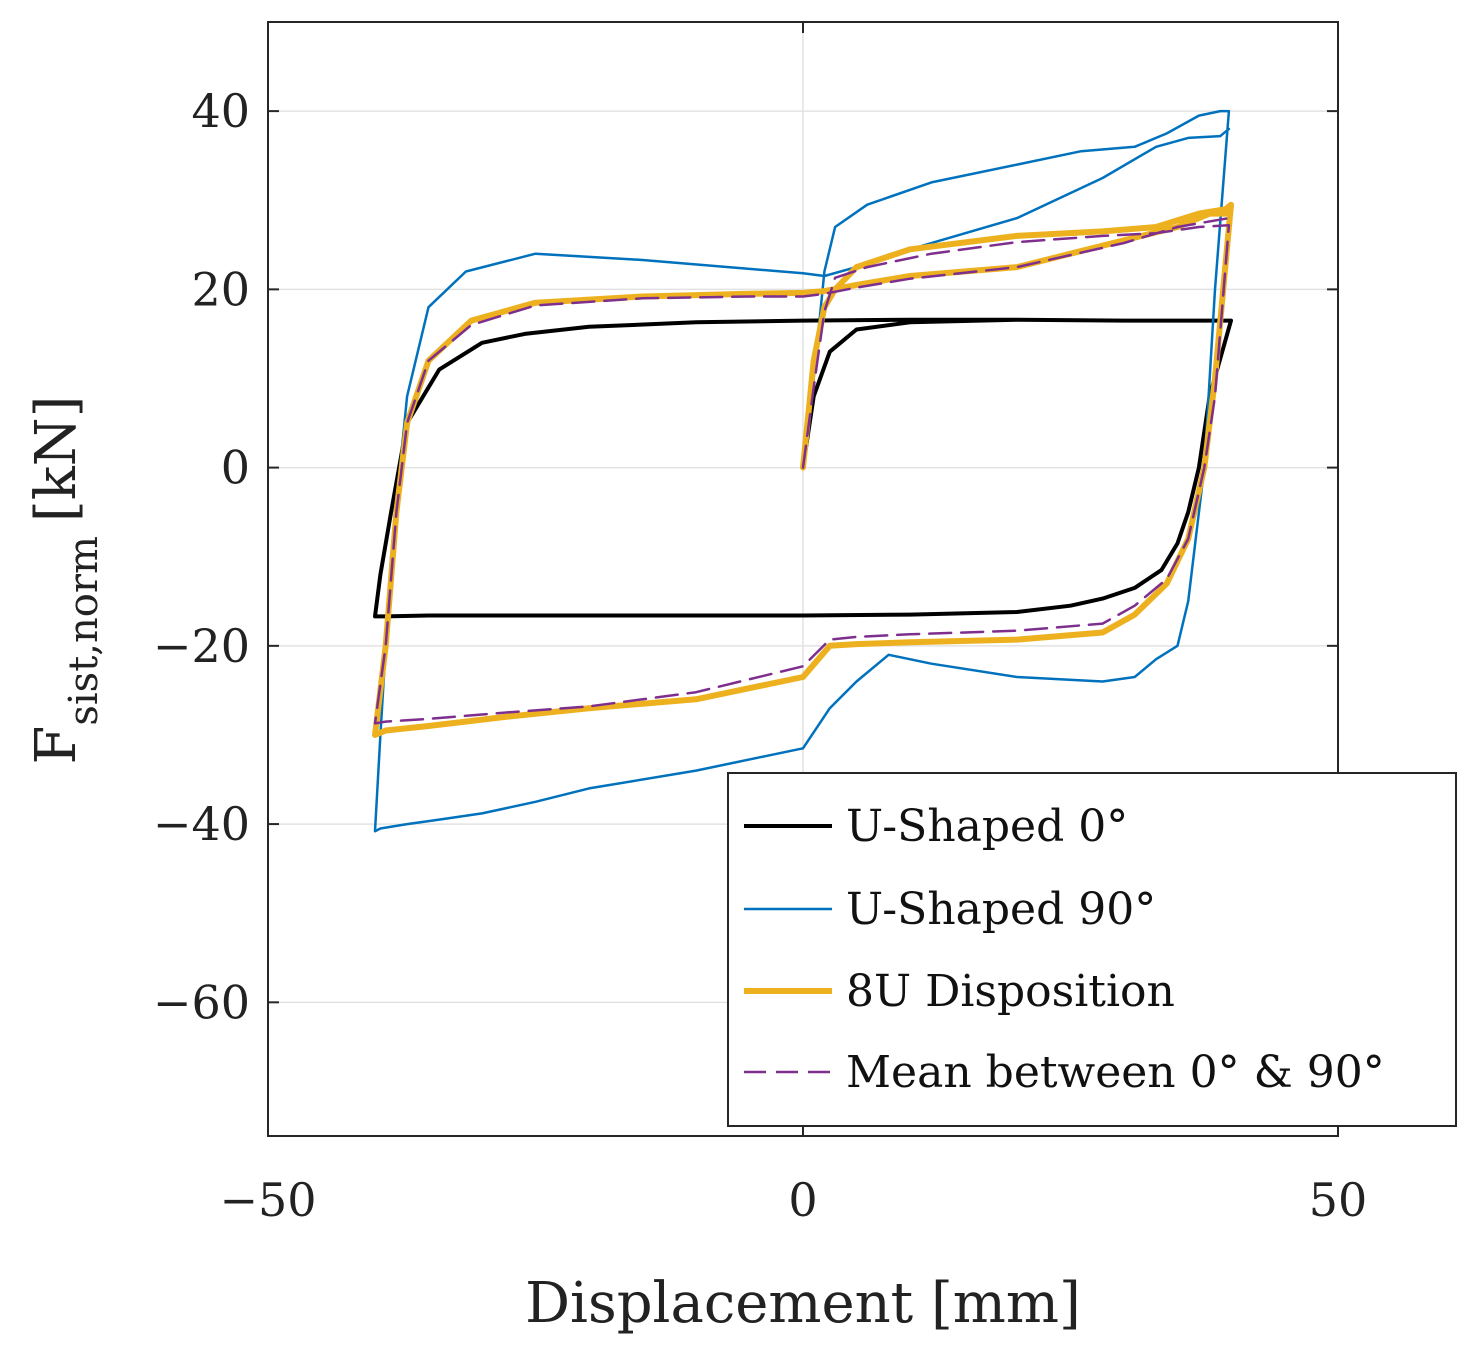  I want to click on y-tick-label: 20, so click(220, 289).